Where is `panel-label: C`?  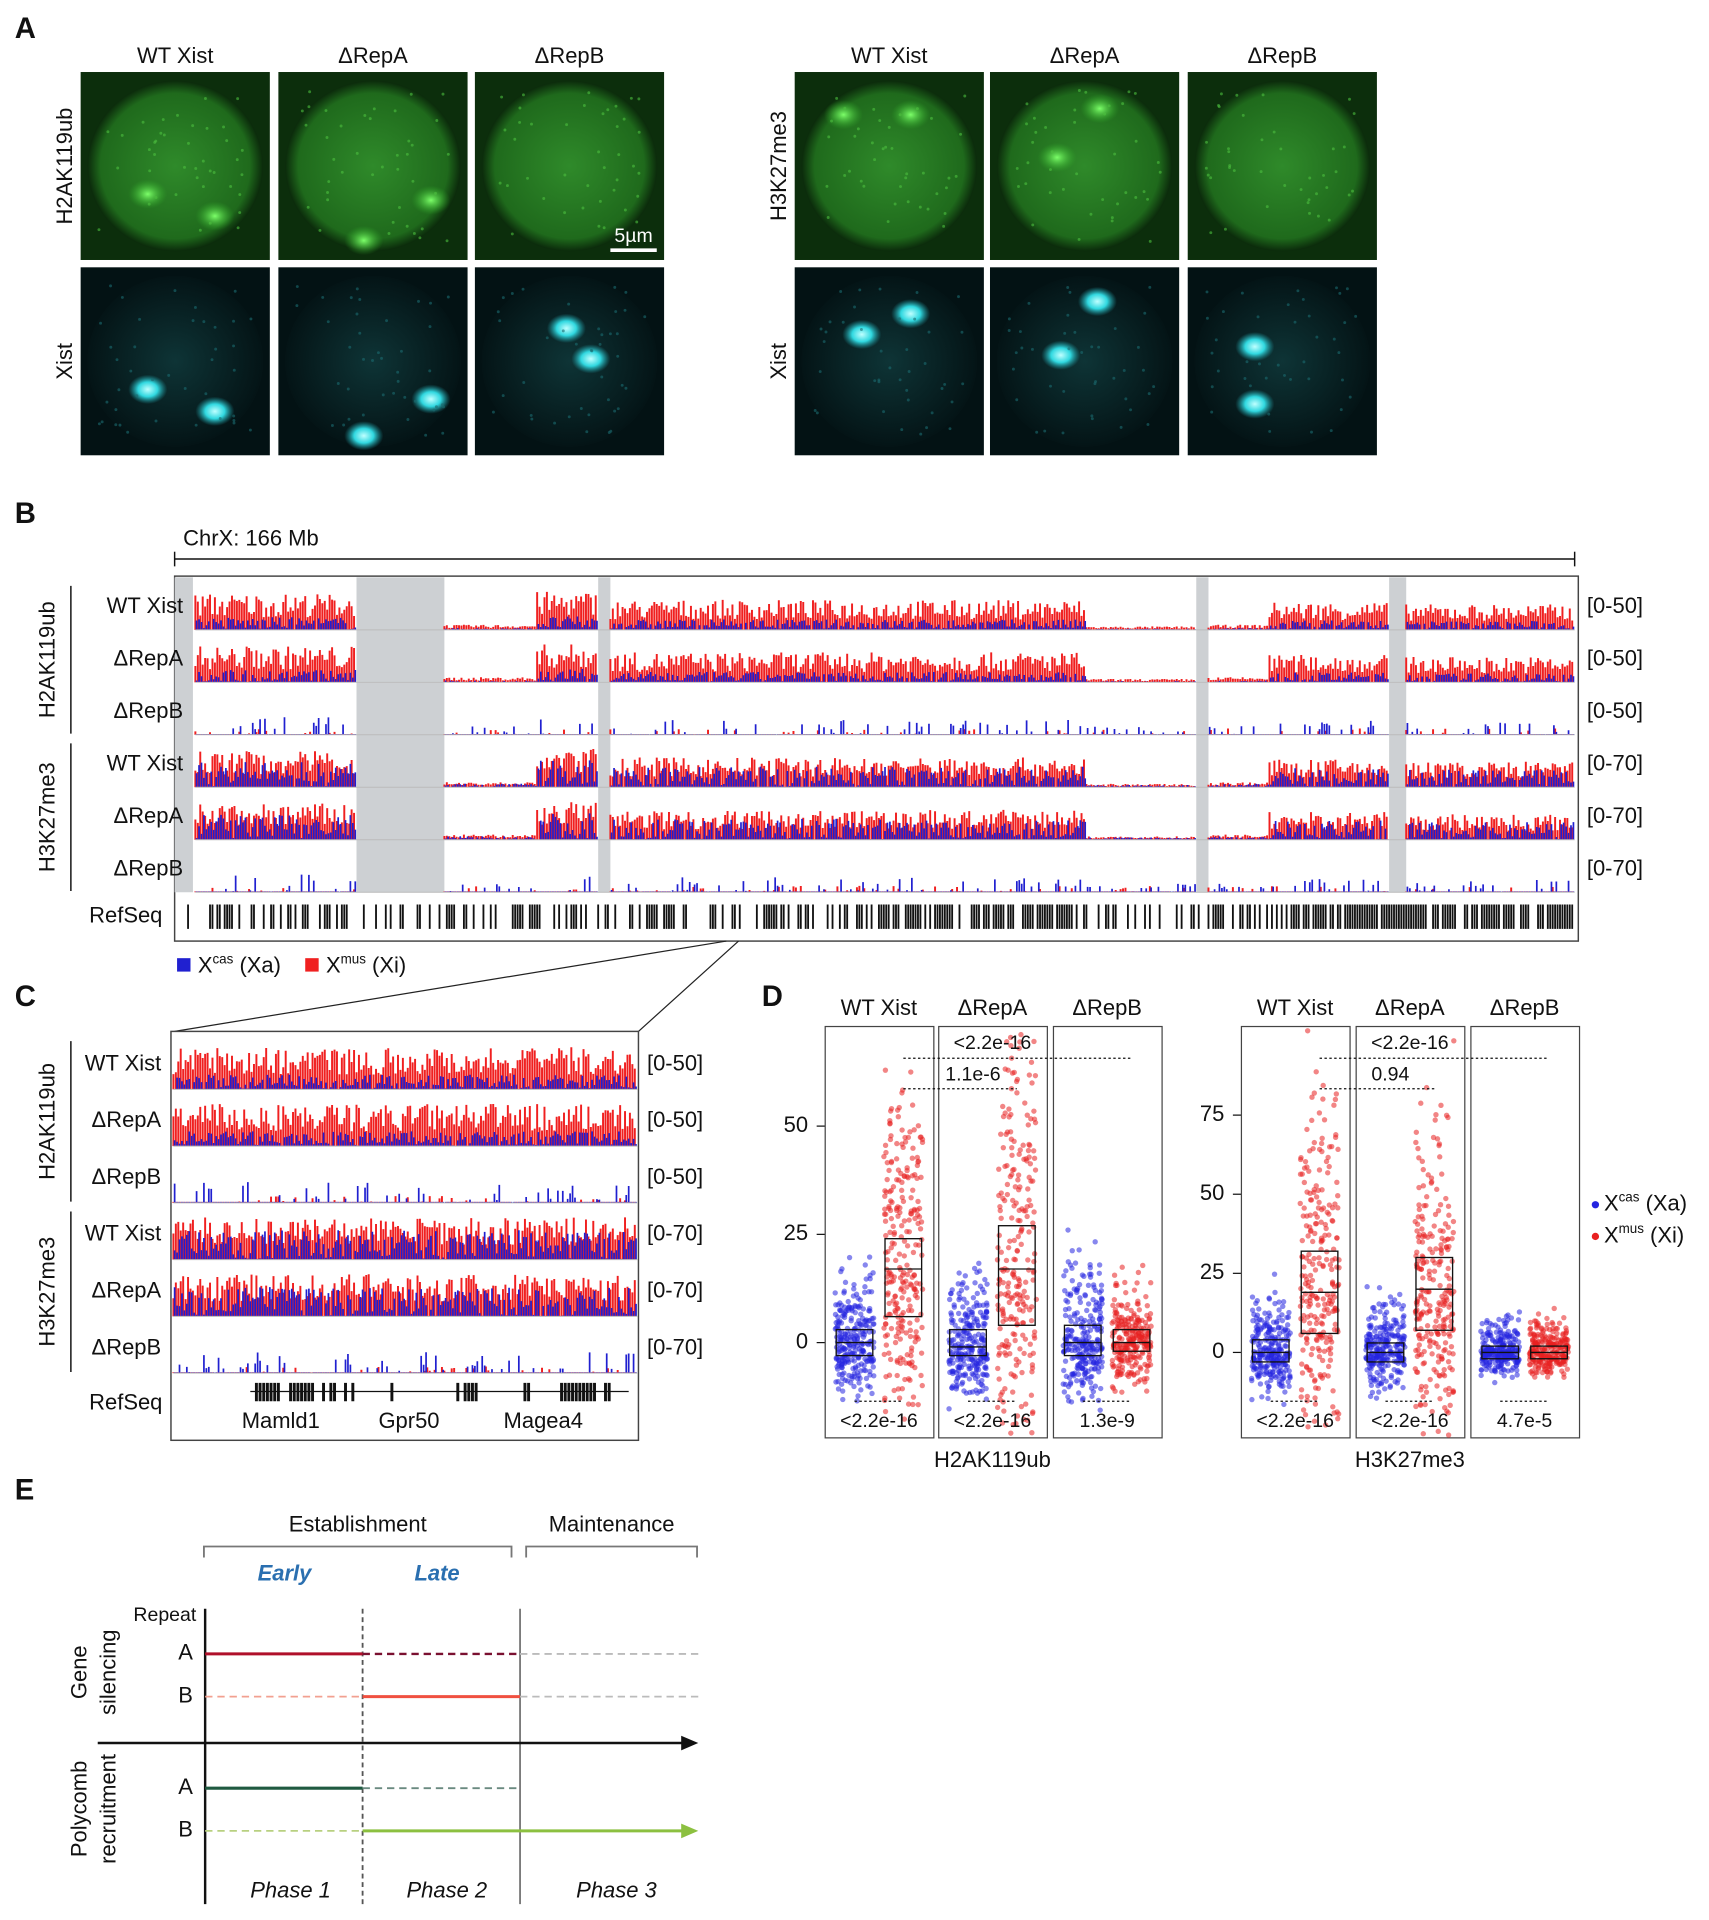 panel-label: C is located at coordinates (25, 996).